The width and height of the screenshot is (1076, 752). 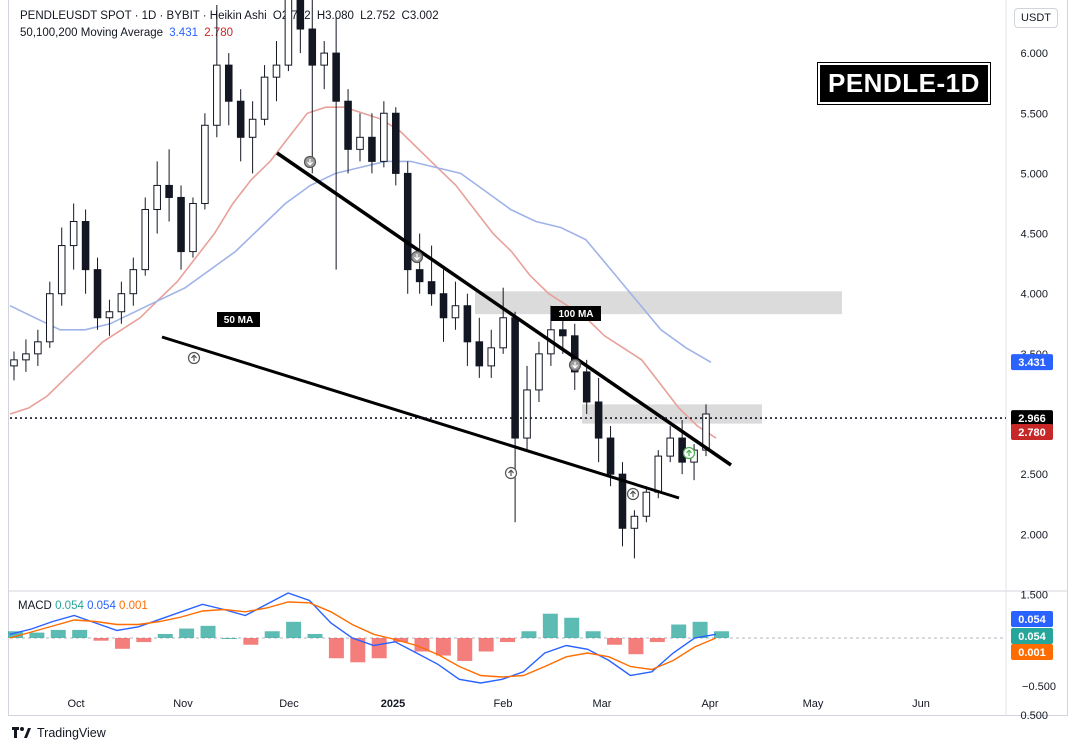 What do you see at coordinates (1039, 687) in the screenshot?
I see `macd-tick-label: −0.500` at bounding box center [1039, 687].